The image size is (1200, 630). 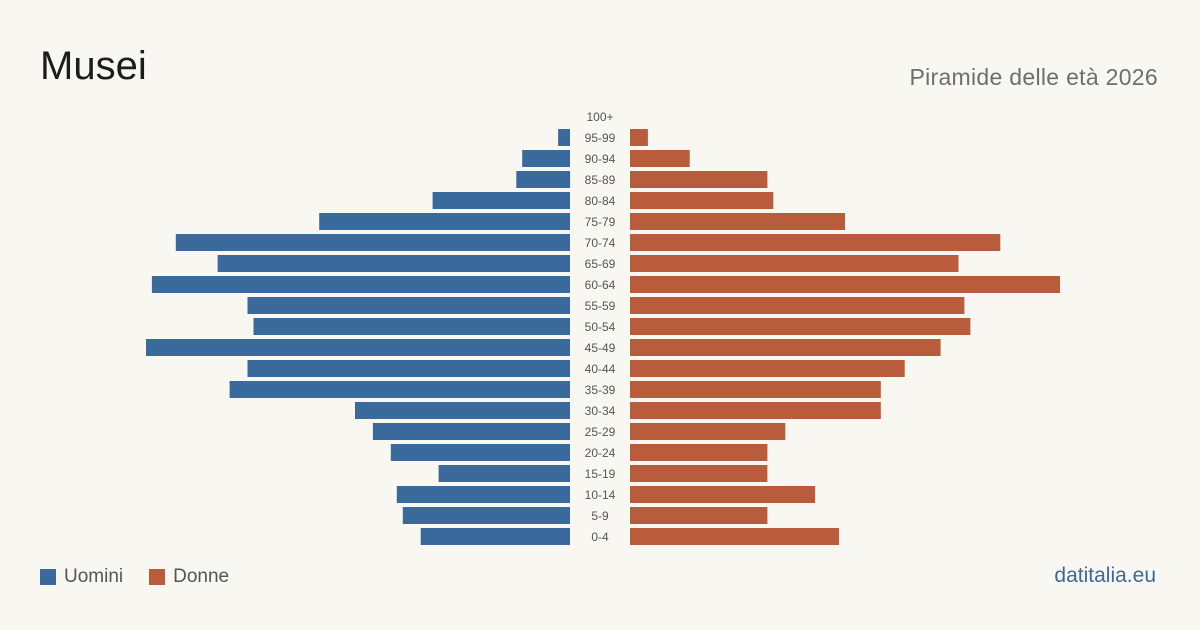 I want to click on age-label-15-19: 15-19, so click(x=600, y=474).